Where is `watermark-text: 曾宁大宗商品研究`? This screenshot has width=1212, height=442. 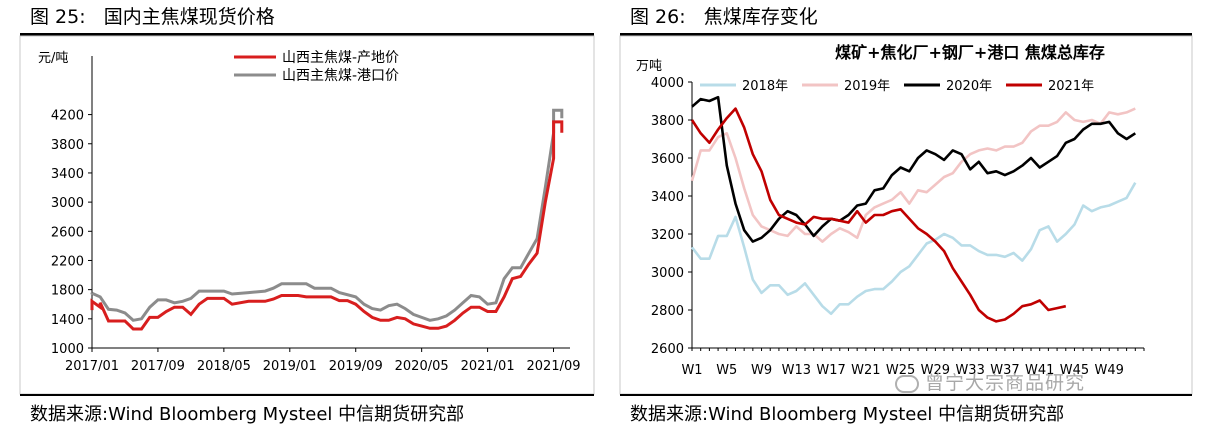
watermark-text: 曾宁大宗商品研究 is located at coordinates (1005, 383).